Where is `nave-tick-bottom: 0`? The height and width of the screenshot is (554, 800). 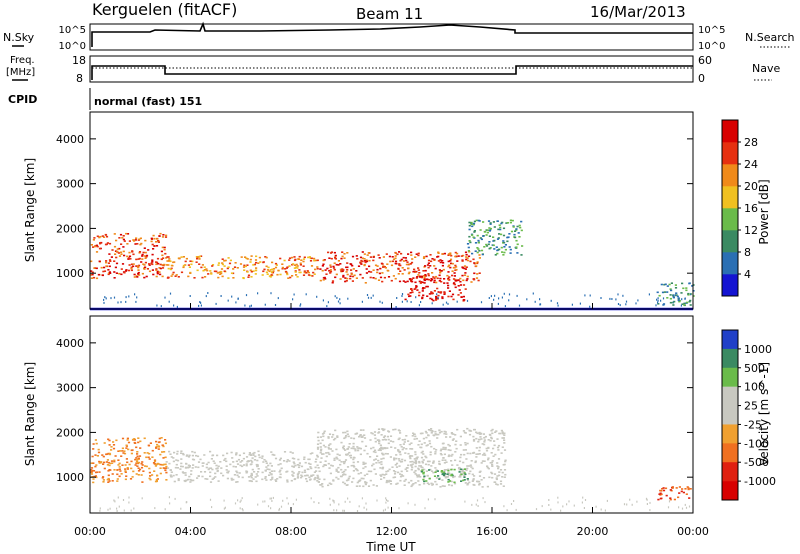
nave-tick-bottom: 0 is located at coordinates (701, 78).